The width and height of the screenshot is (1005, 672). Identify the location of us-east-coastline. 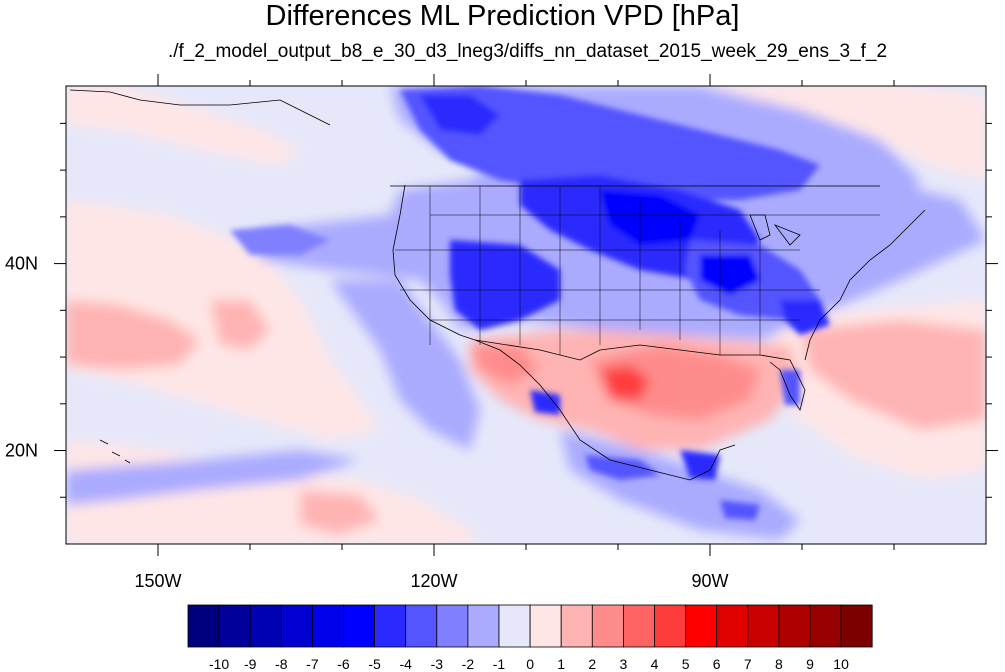
(865, 285).